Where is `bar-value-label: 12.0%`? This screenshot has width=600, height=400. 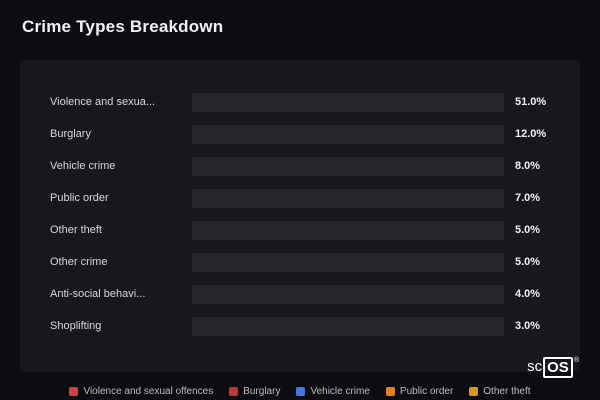
bar-value-label: 12.0% is located at coordinates (531, 134).